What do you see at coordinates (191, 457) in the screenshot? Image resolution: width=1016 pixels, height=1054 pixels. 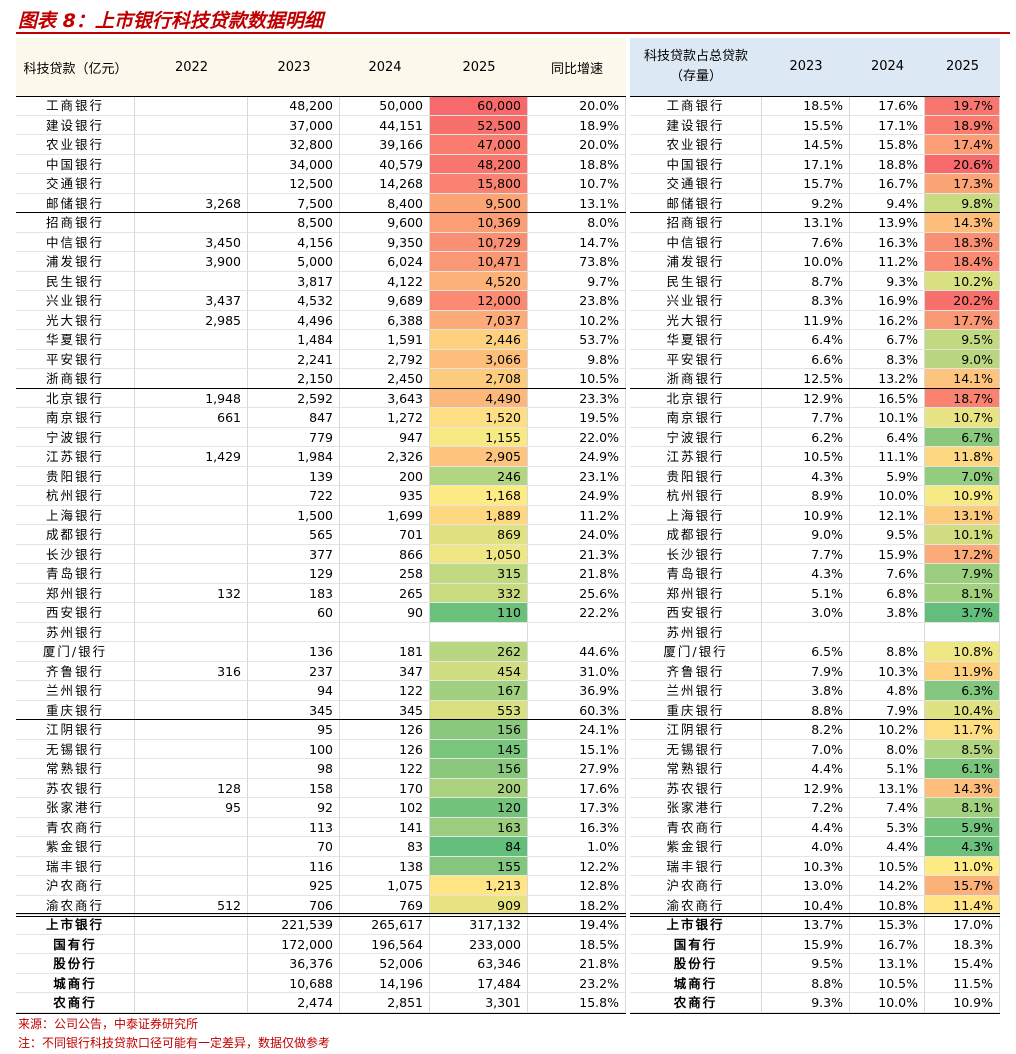 I see `cell: 1,429` at bounding box center [191, 457].